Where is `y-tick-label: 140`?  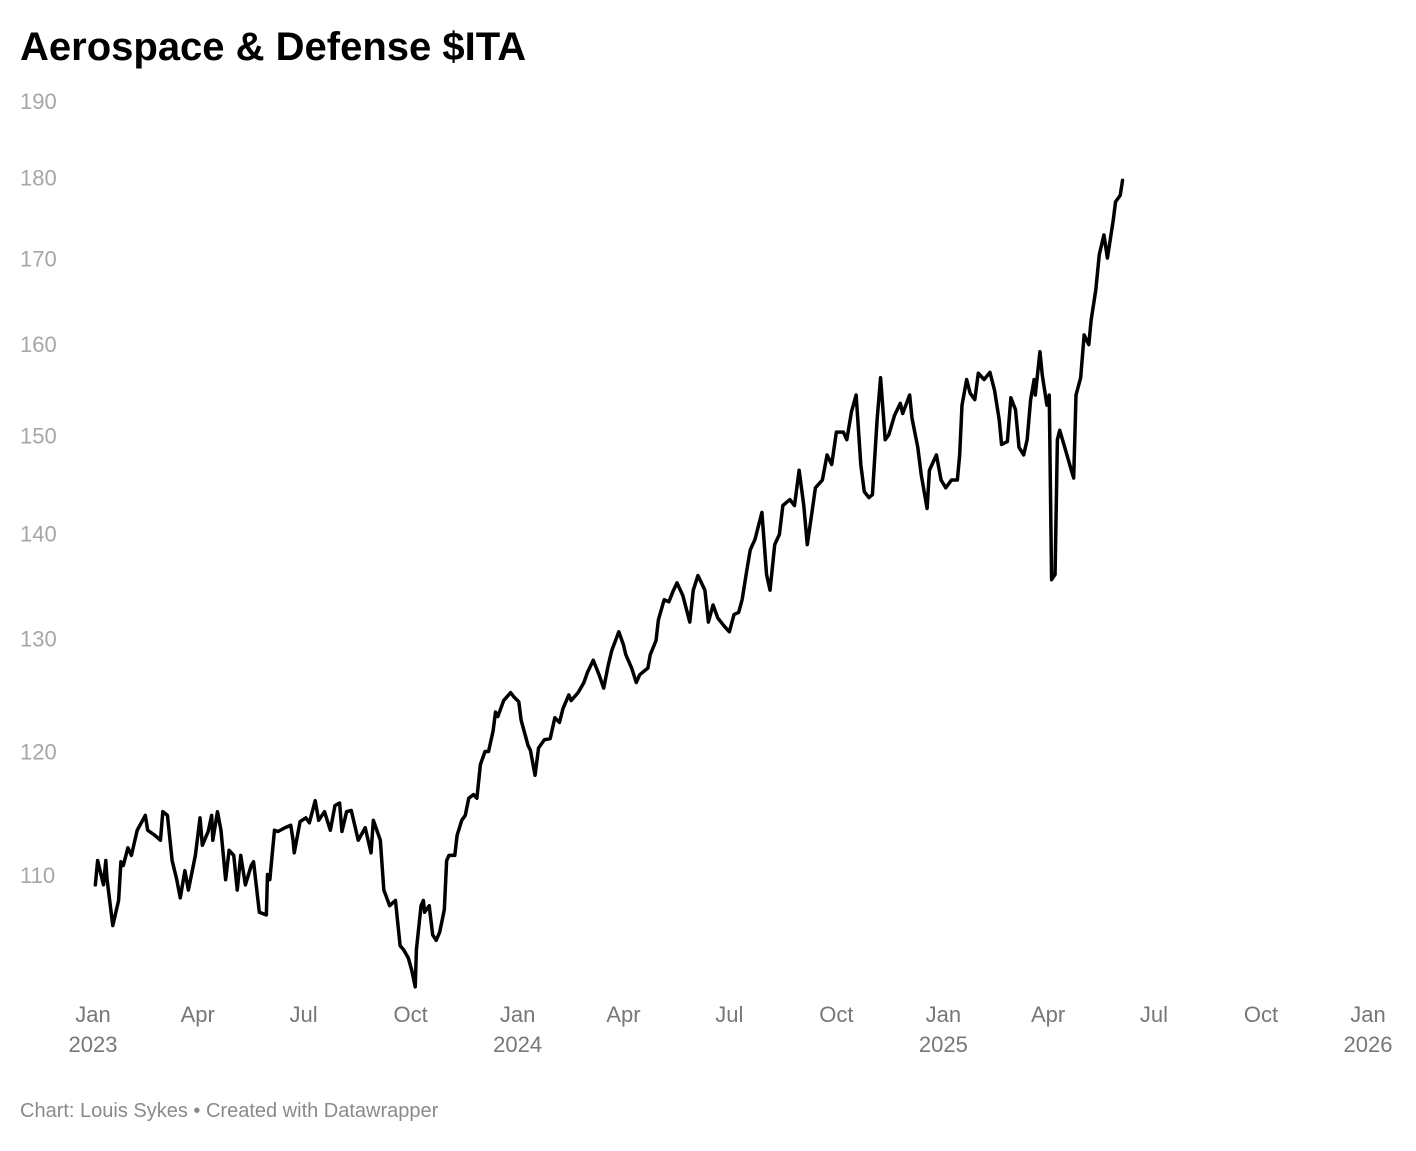
y-tick-label: 140 is located at coordinates (38, 533).